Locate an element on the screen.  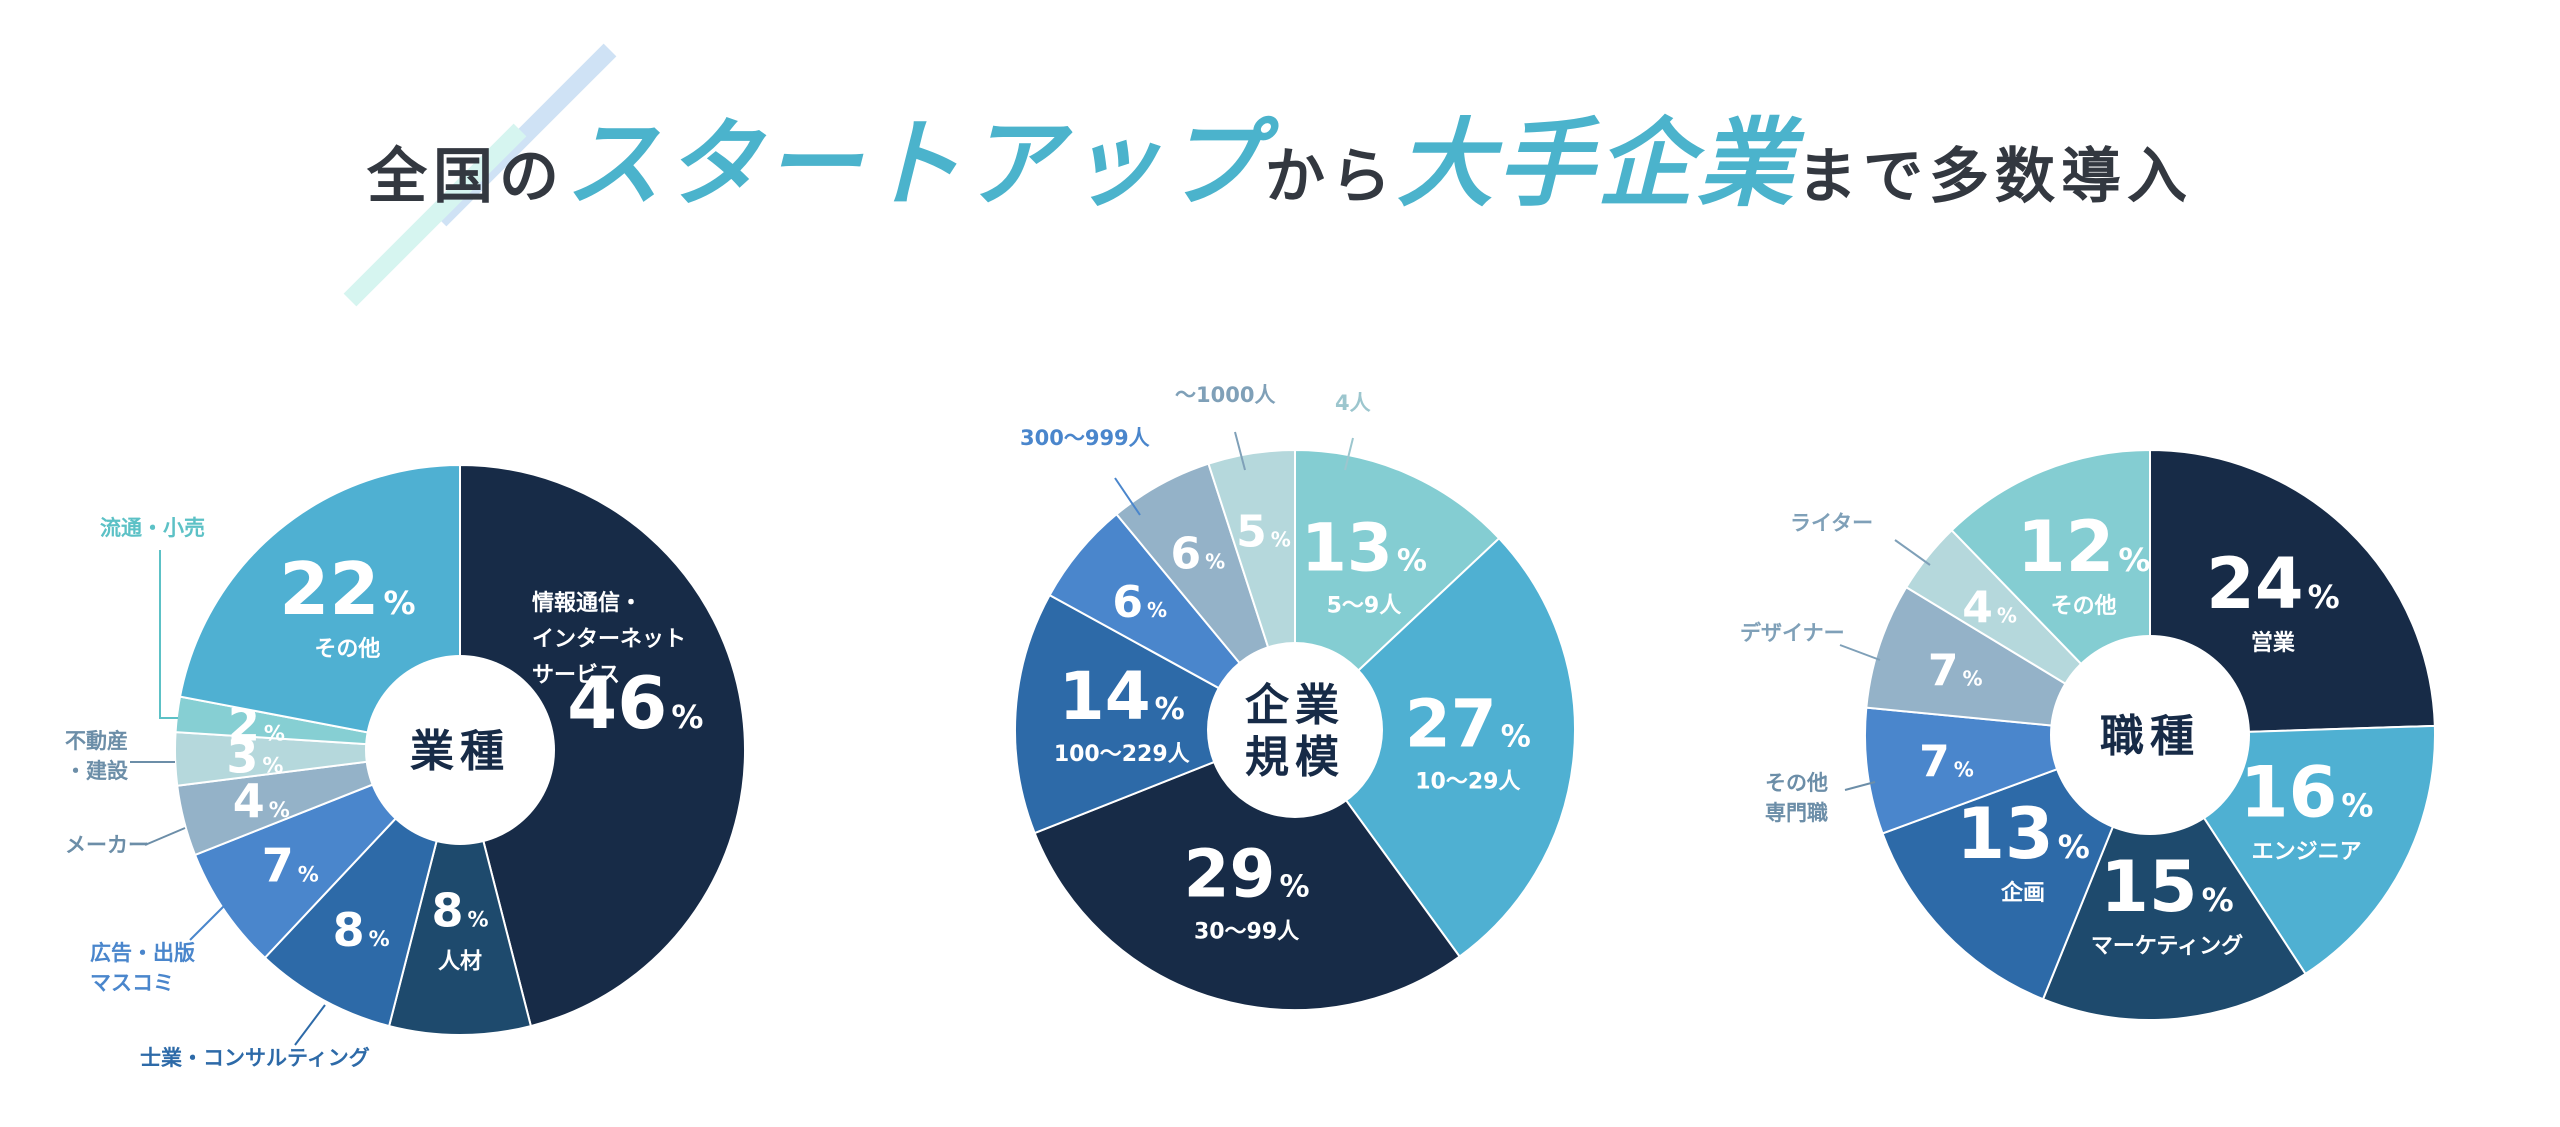
slice-category-label: インターネット is located at coordinates (609, 639).